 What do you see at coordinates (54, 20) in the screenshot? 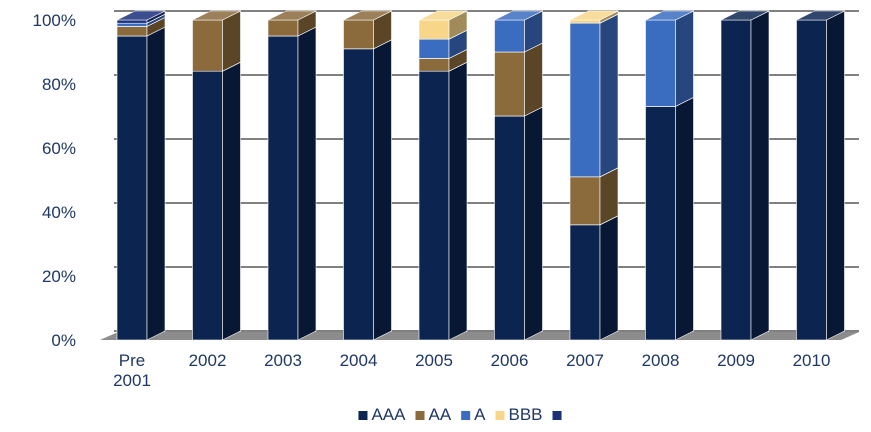
I see `y-tick-label: 100%` at bounding box center [54, 20].